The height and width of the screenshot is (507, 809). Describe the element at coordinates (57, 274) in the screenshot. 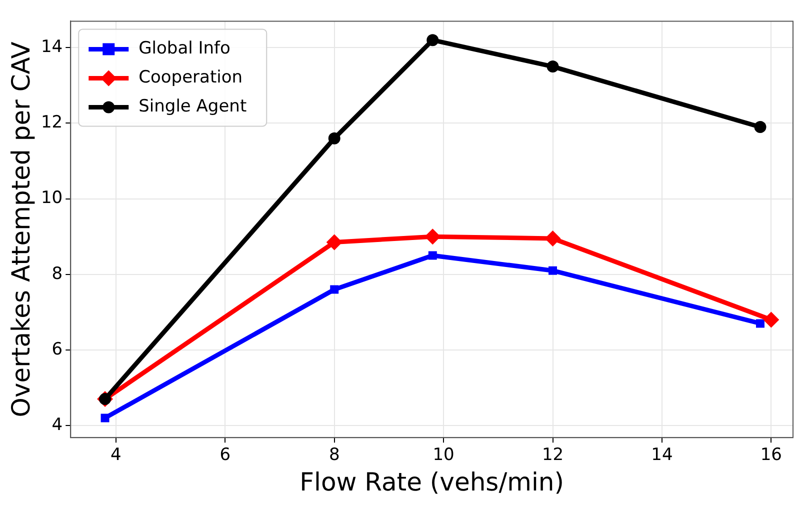

I see `y-tick-label: 8` at that location.